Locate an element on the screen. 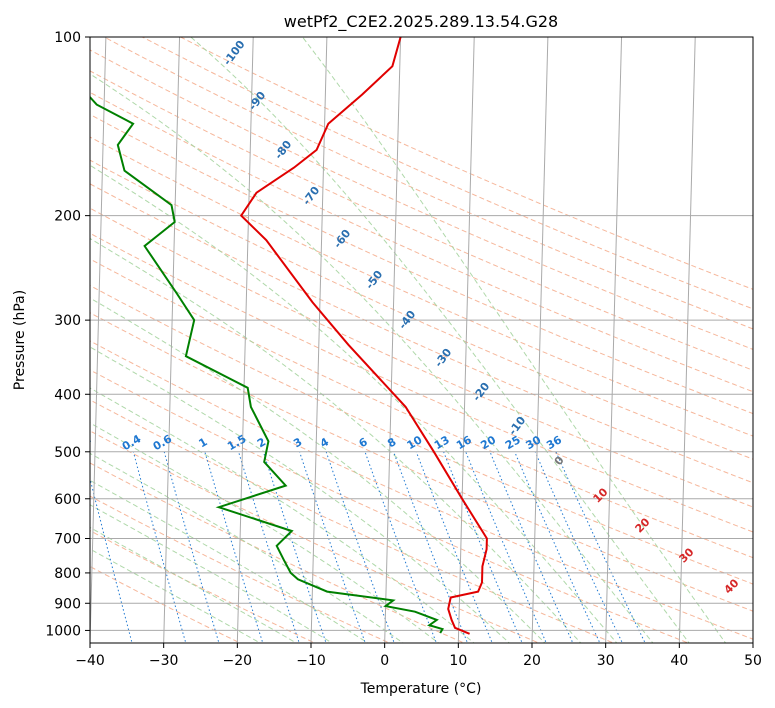  x-tick-label: 0 is located at coordinates (384, 661).